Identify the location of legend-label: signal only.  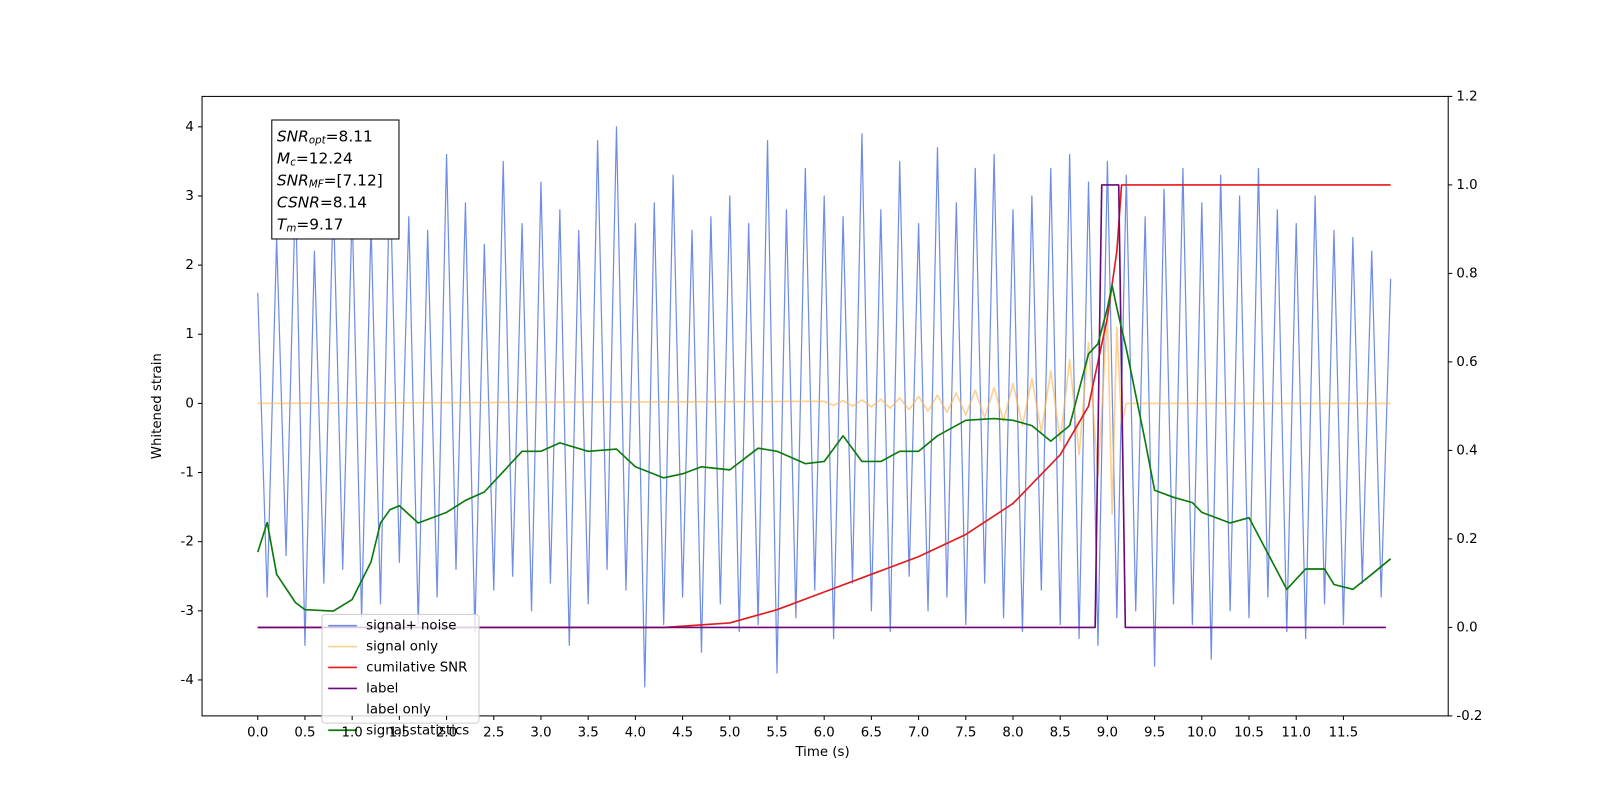
(402, 647).